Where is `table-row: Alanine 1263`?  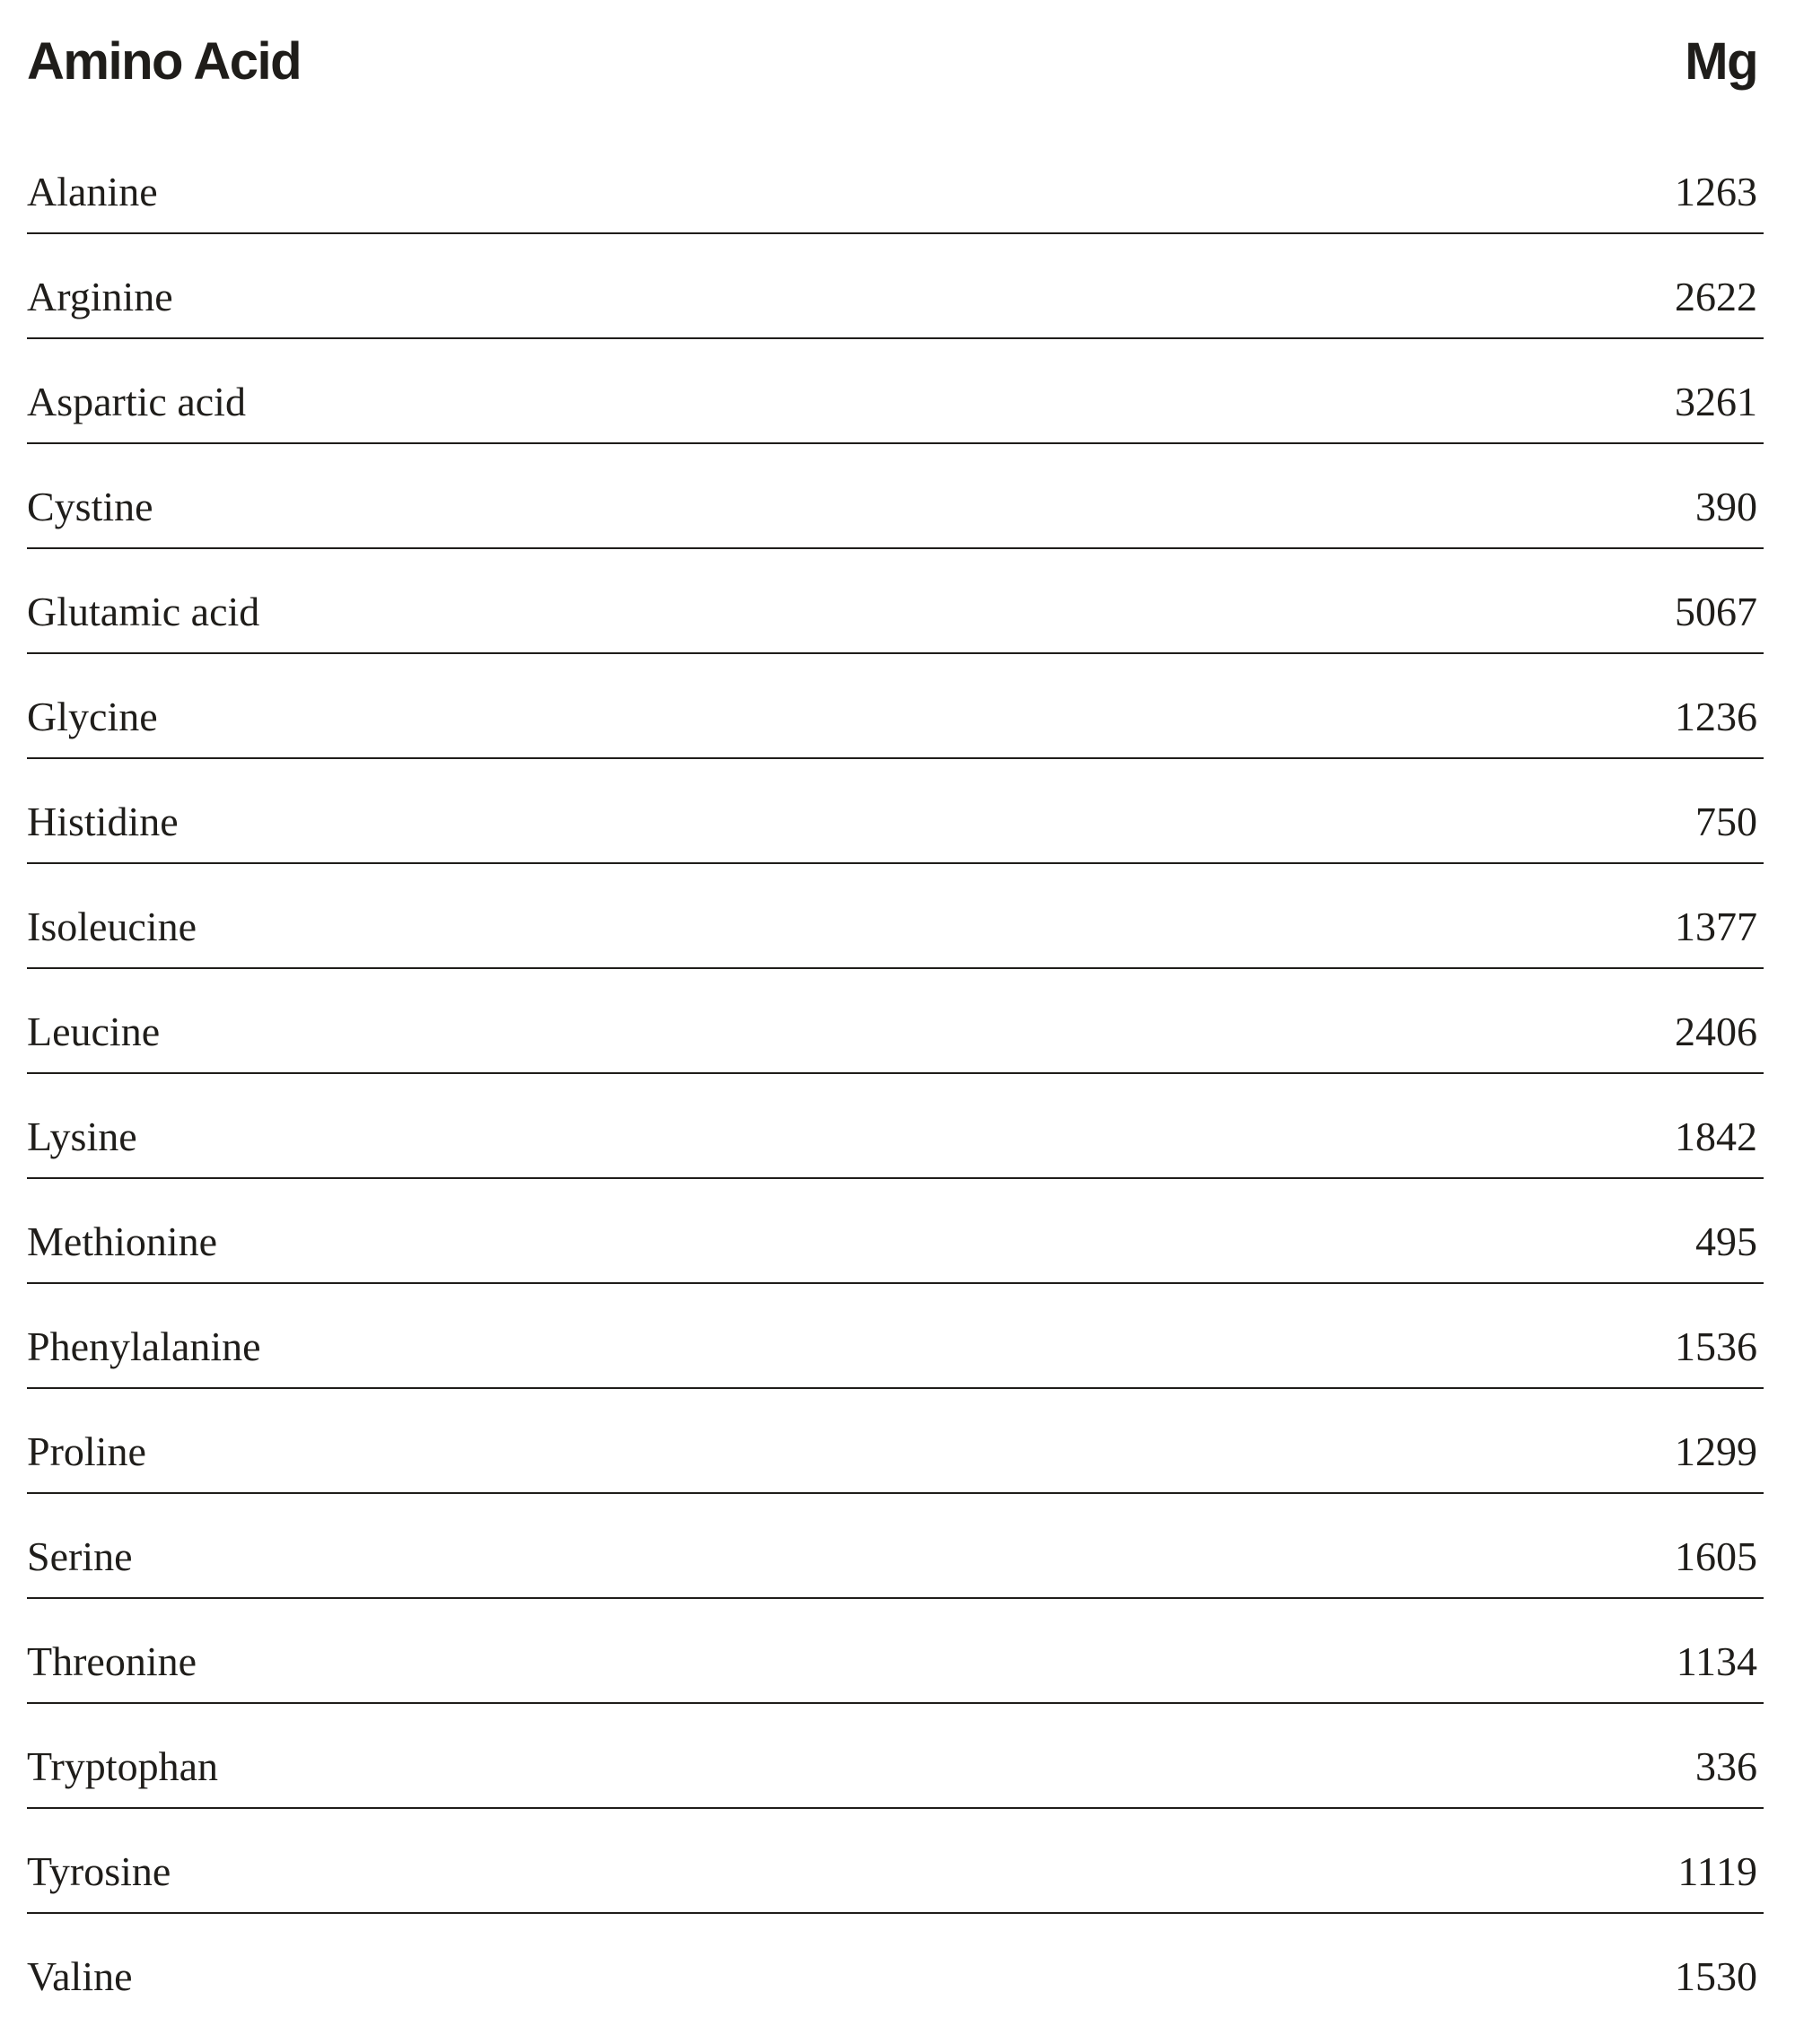
table-row: Alanine 1263 is located at coordinates (895, 182).